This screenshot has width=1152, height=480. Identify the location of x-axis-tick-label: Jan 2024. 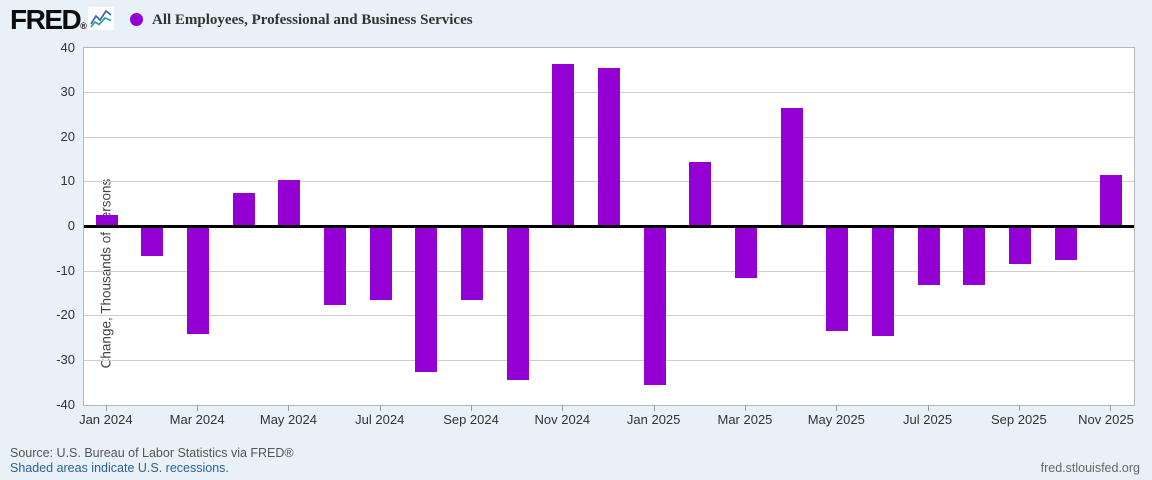
(106, 419).